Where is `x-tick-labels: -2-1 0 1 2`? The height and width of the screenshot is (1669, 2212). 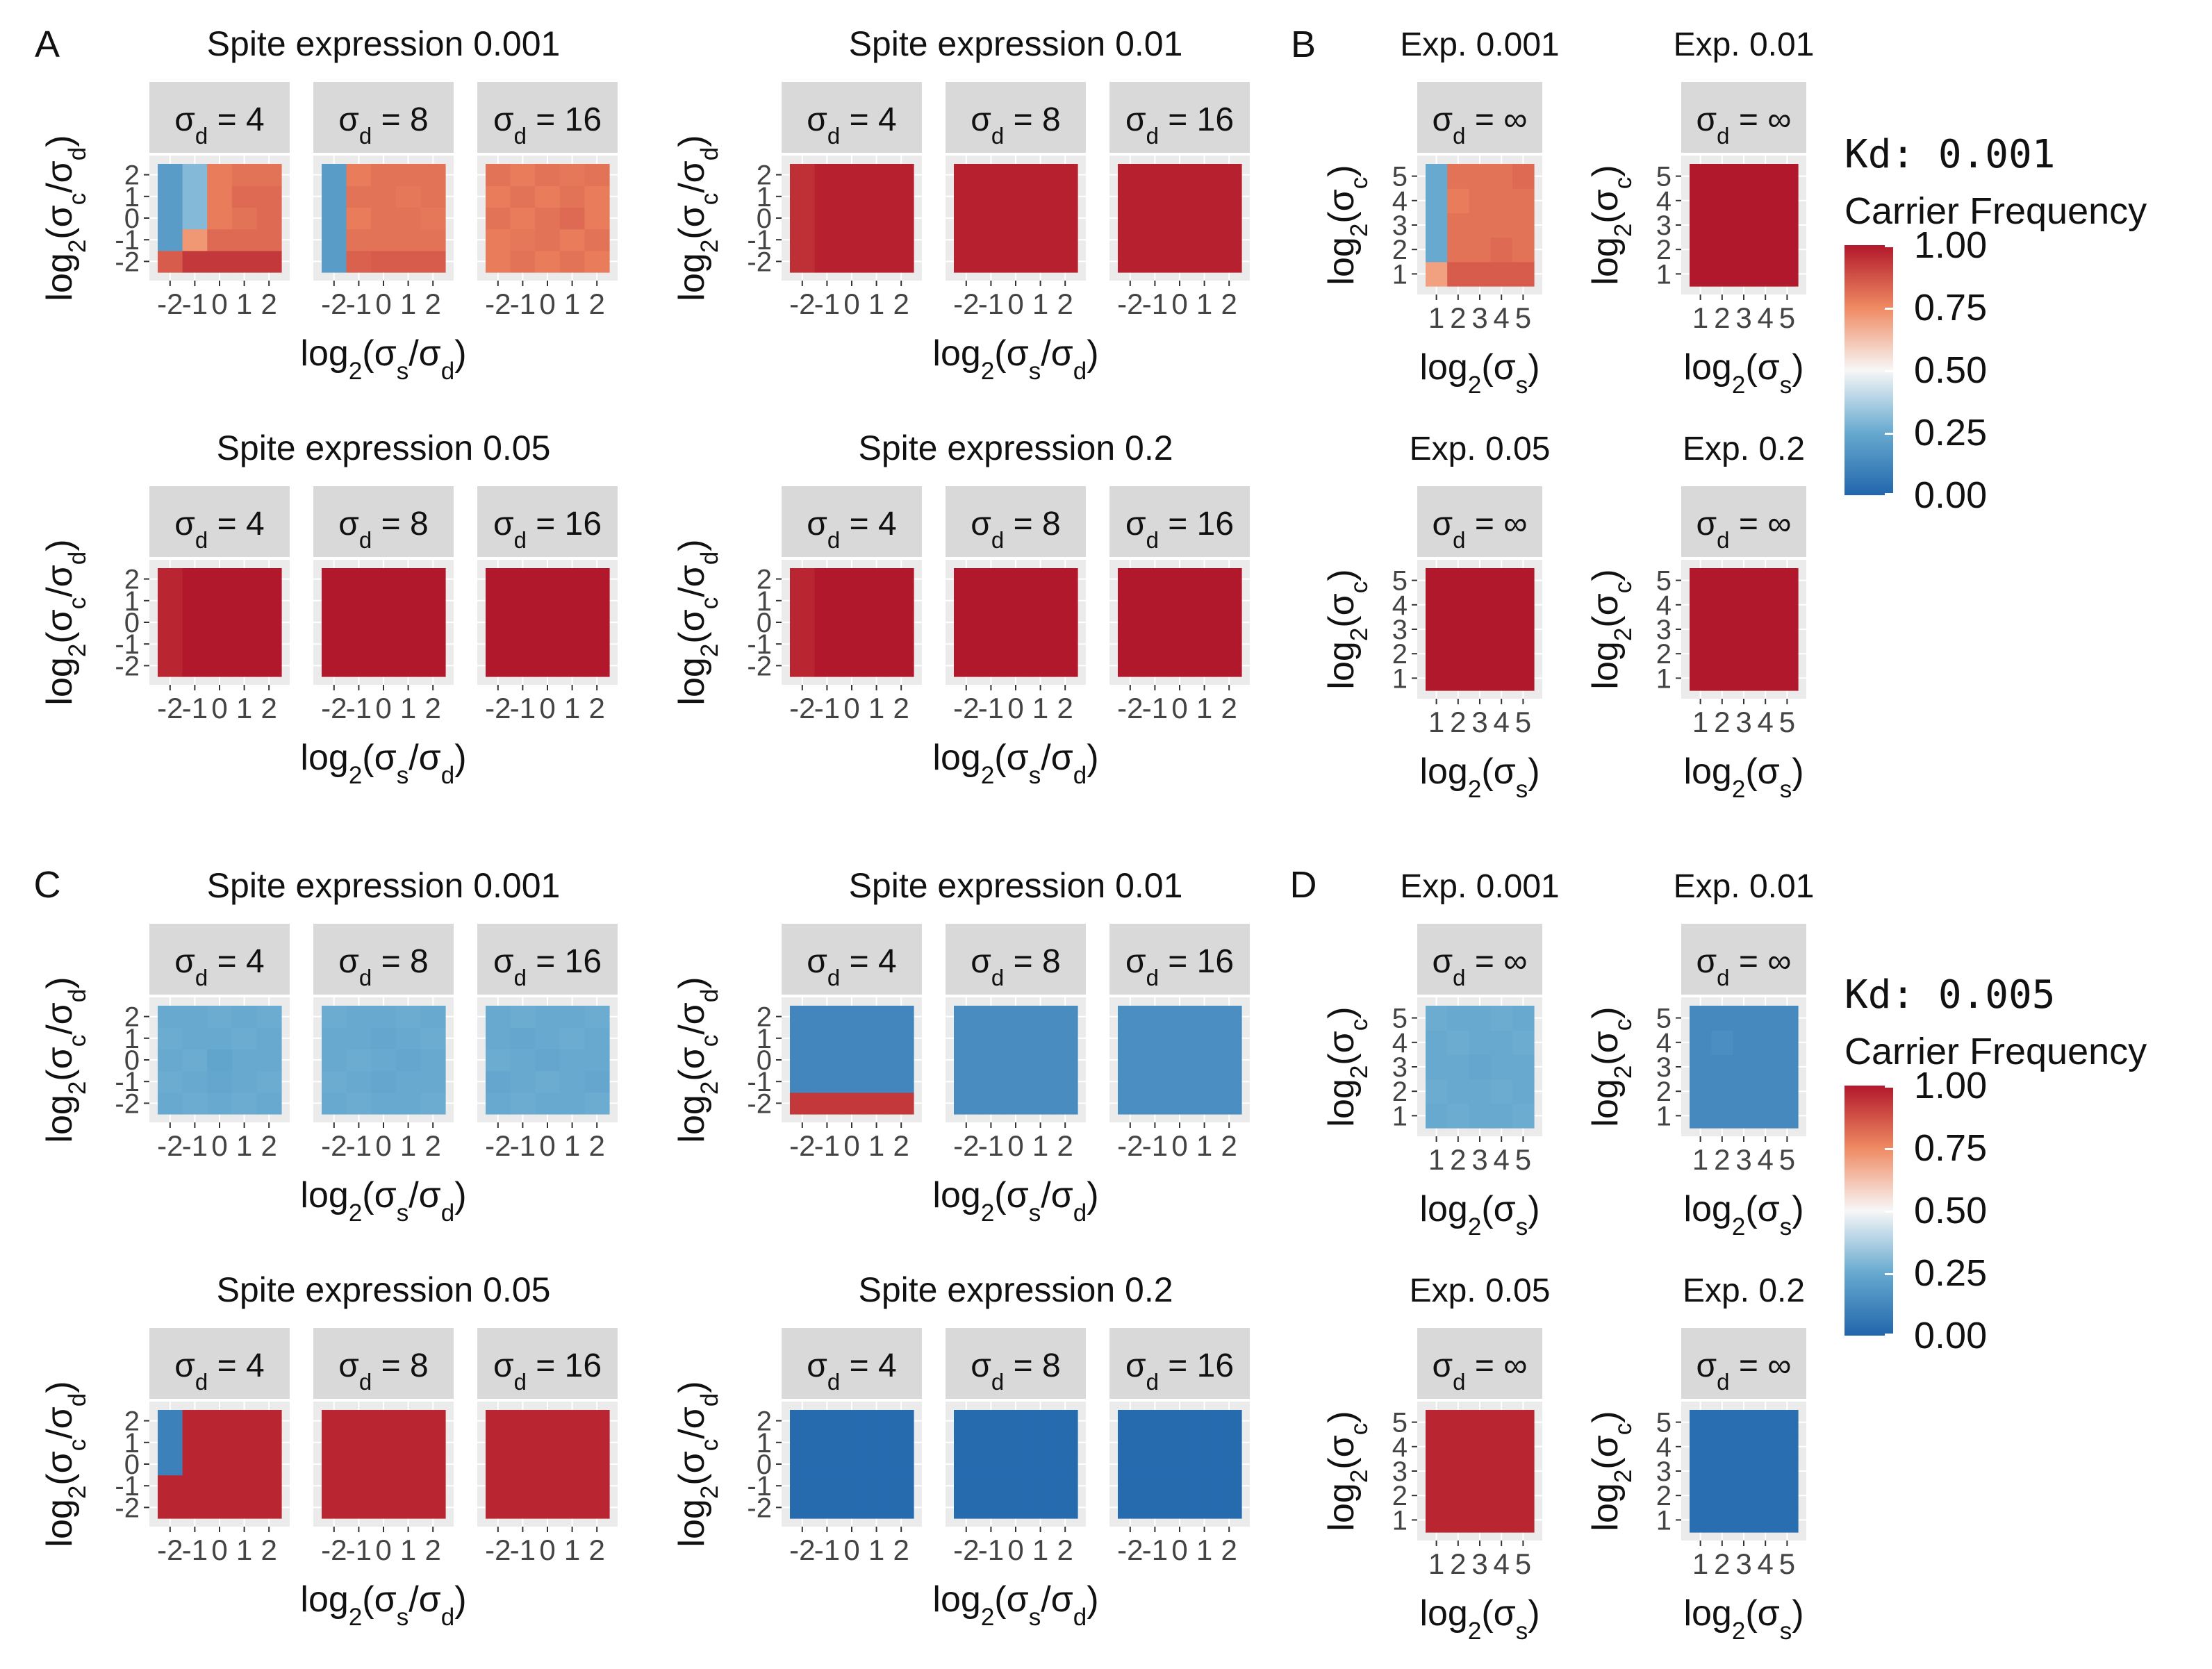
x-tick-labels: -2-1 0 1 2 is located at coordinates (1177, 304).